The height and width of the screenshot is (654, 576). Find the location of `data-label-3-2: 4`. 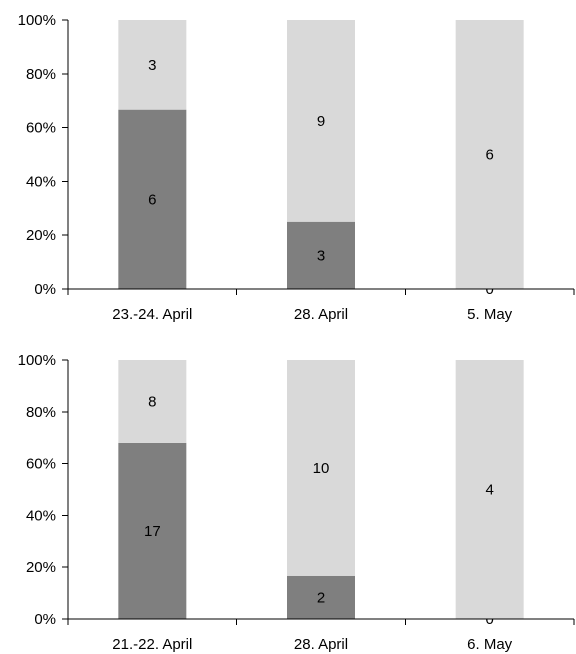

data-label-3-2: 4 is located at coordinates (489, 490).